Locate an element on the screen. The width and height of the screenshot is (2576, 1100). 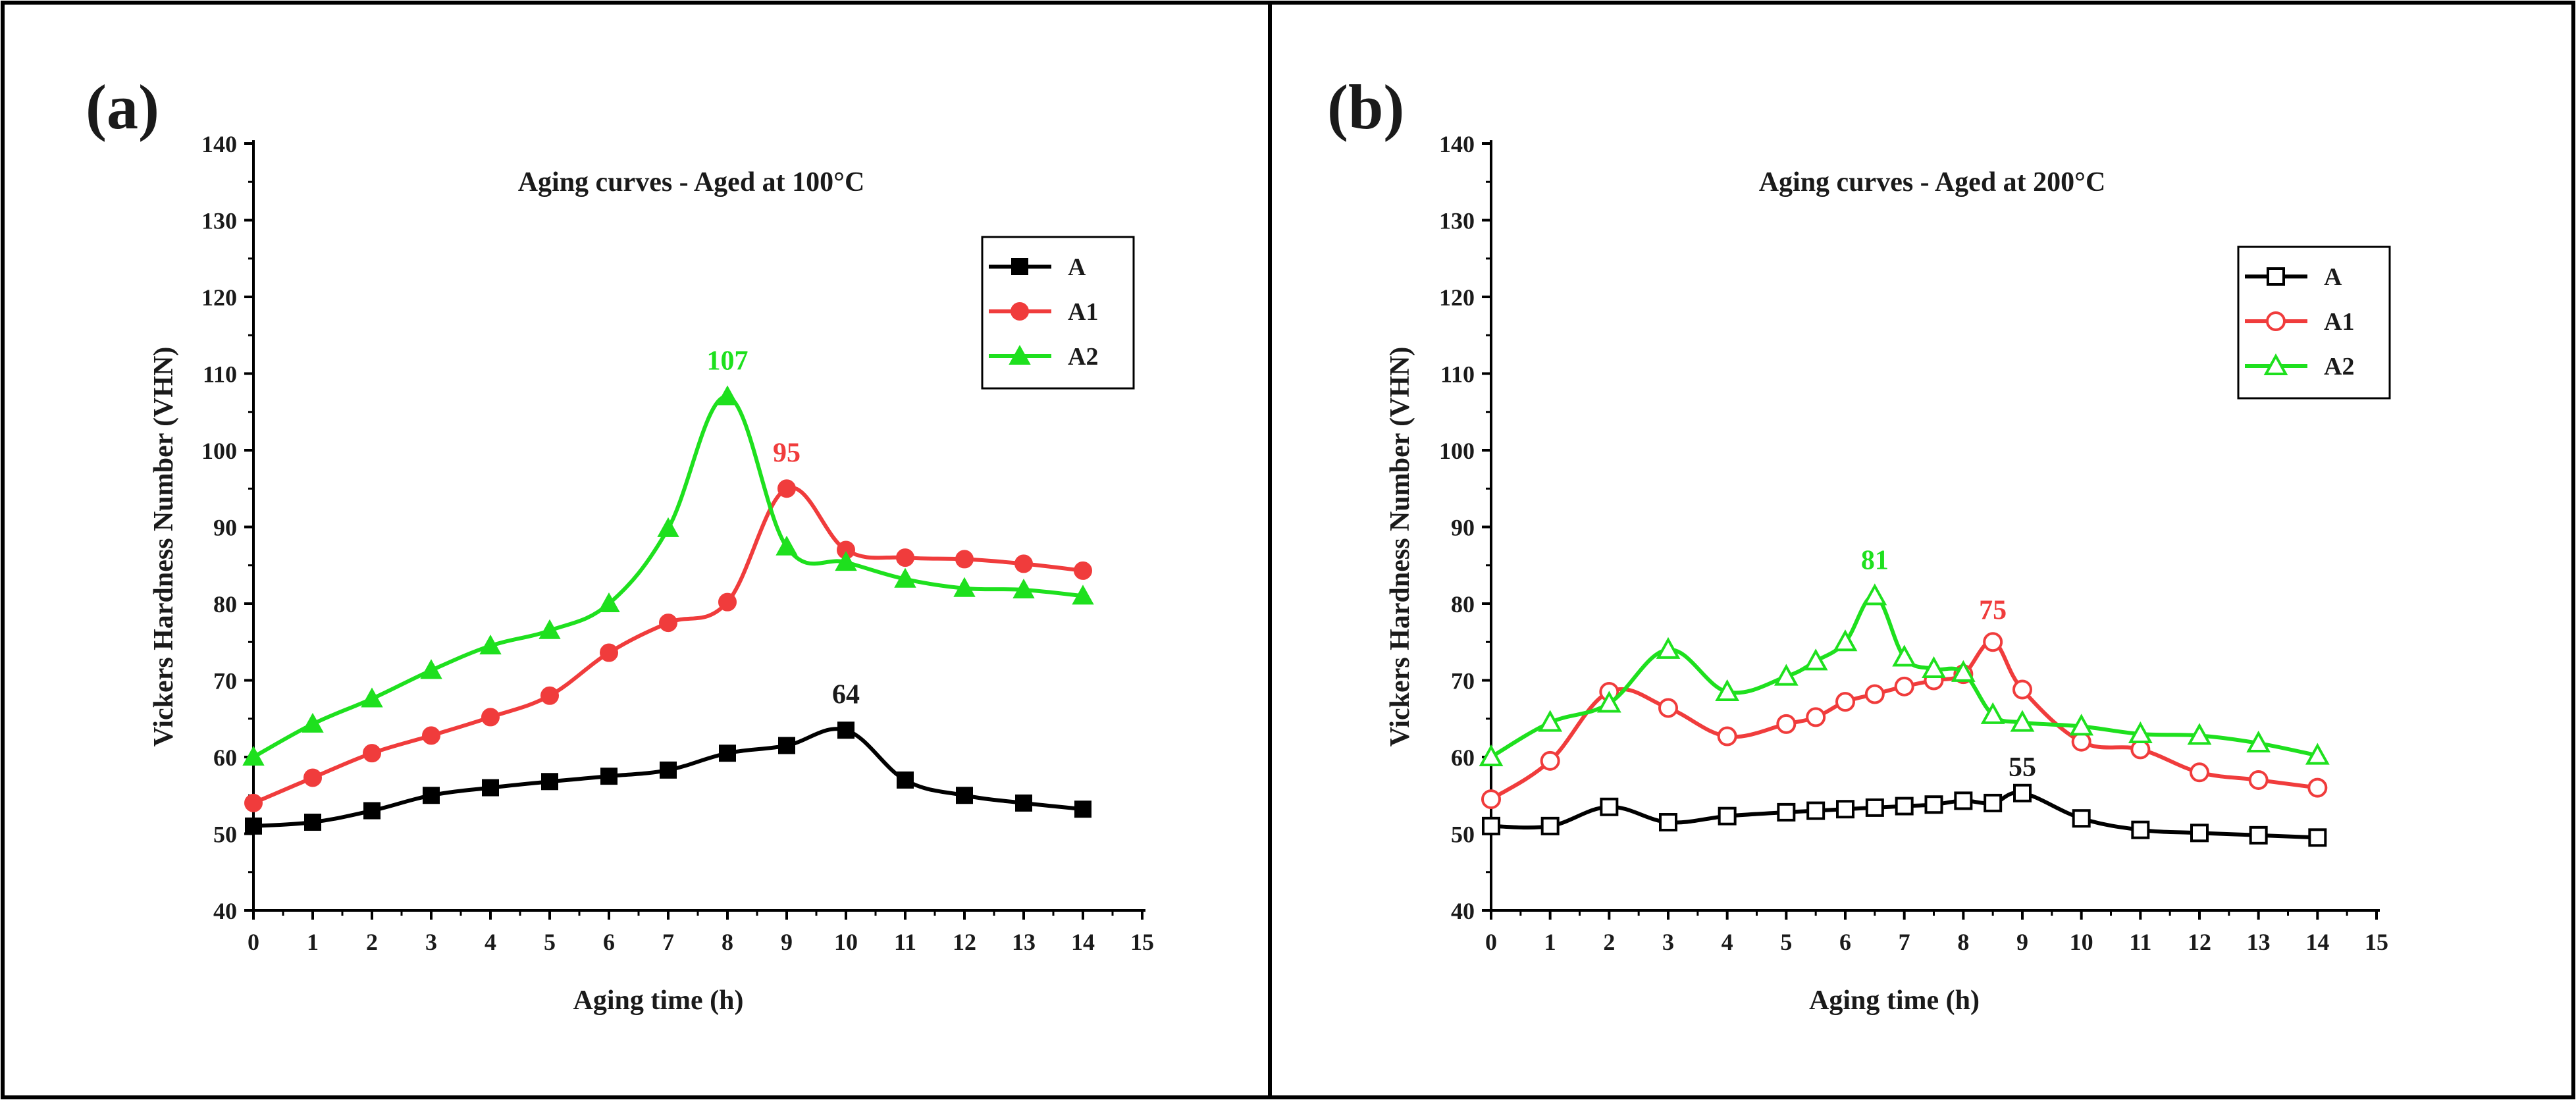
peak-annotation: 107 is located at coordinates (728, 361).